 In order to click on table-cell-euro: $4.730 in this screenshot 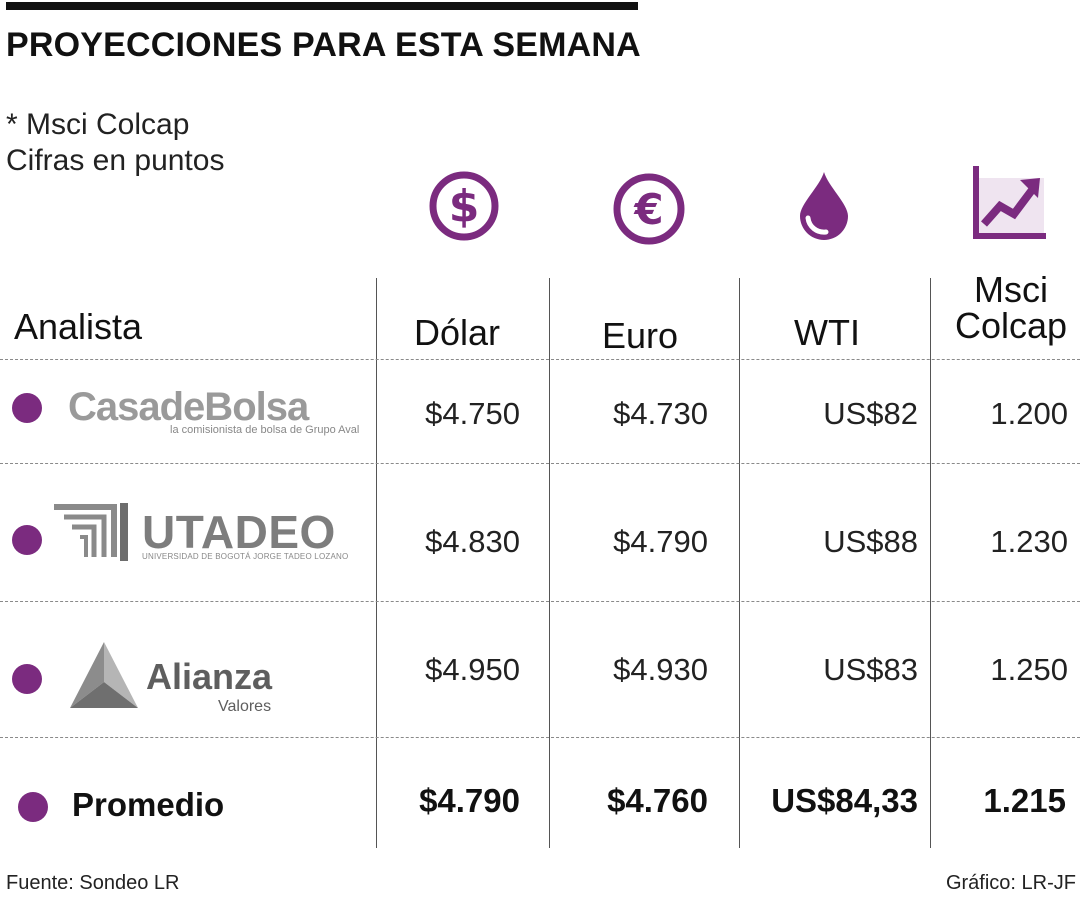, I will do `click(660, 413)`.